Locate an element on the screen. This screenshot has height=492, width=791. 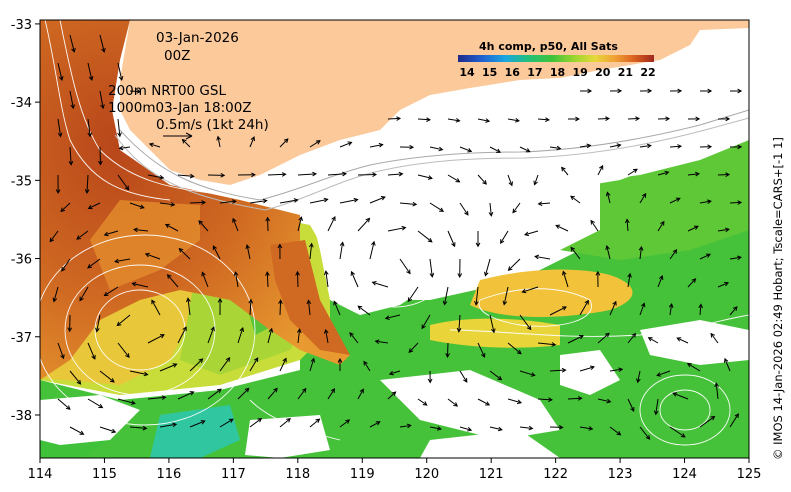
x-tick-label: 122 is located at coordinates (555, 474).